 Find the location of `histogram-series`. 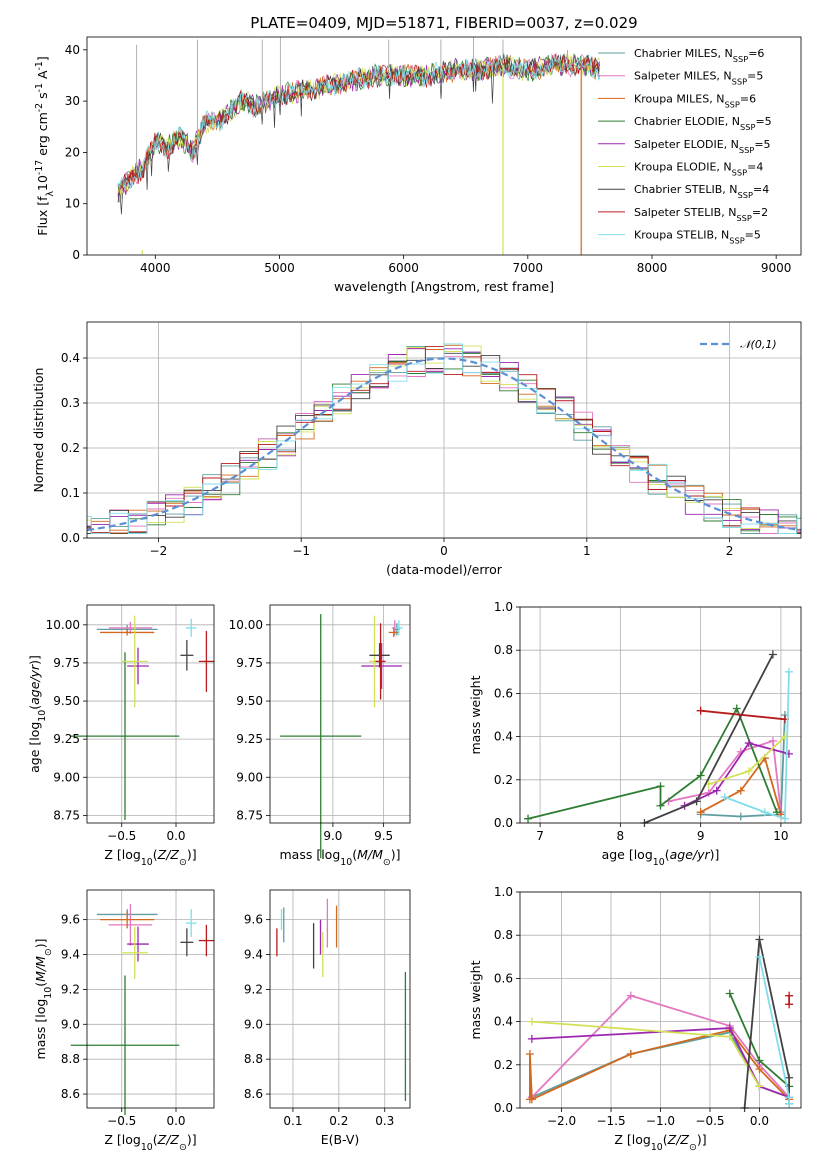

histogram-series is located at coordinates (444, 438).